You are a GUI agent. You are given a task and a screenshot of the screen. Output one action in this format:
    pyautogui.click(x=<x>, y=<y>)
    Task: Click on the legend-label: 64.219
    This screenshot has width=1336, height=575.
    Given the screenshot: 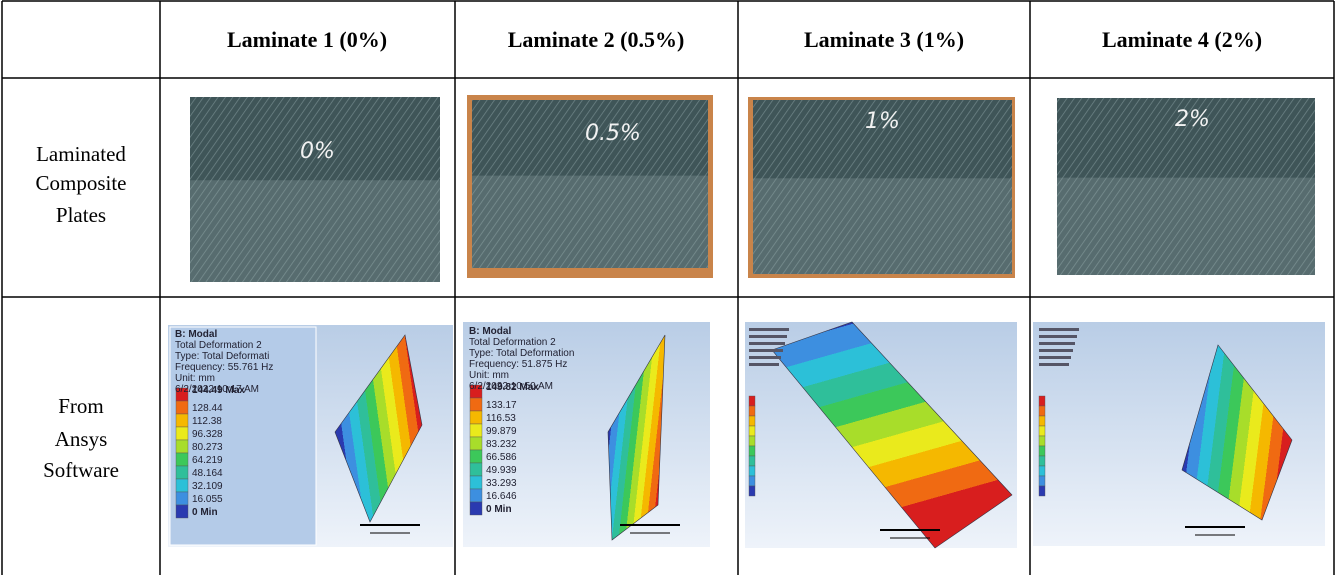 What is the action you would take?
    pyautogui.click(x=207, y=460)
    